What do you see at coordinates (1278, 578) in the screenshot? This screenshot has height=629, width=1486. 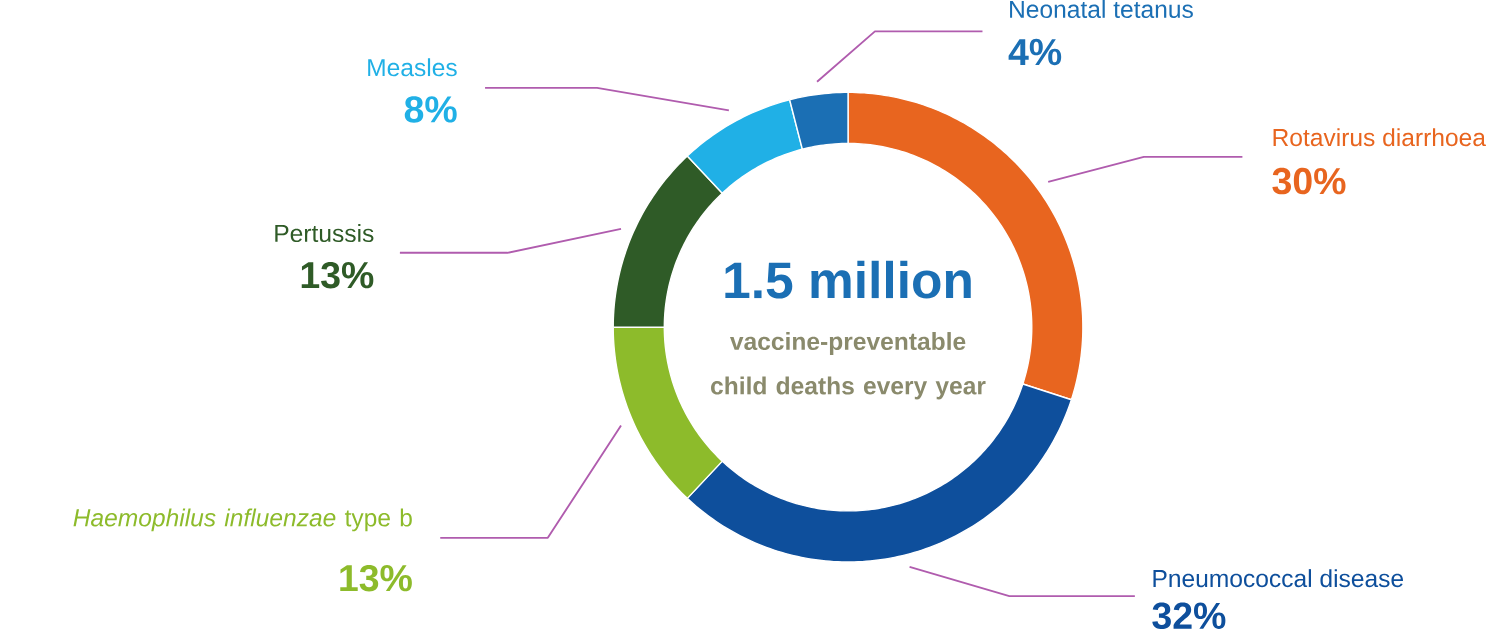 I see `slice-label: Pneumococcal disease` at bounding box center [1278, 578].